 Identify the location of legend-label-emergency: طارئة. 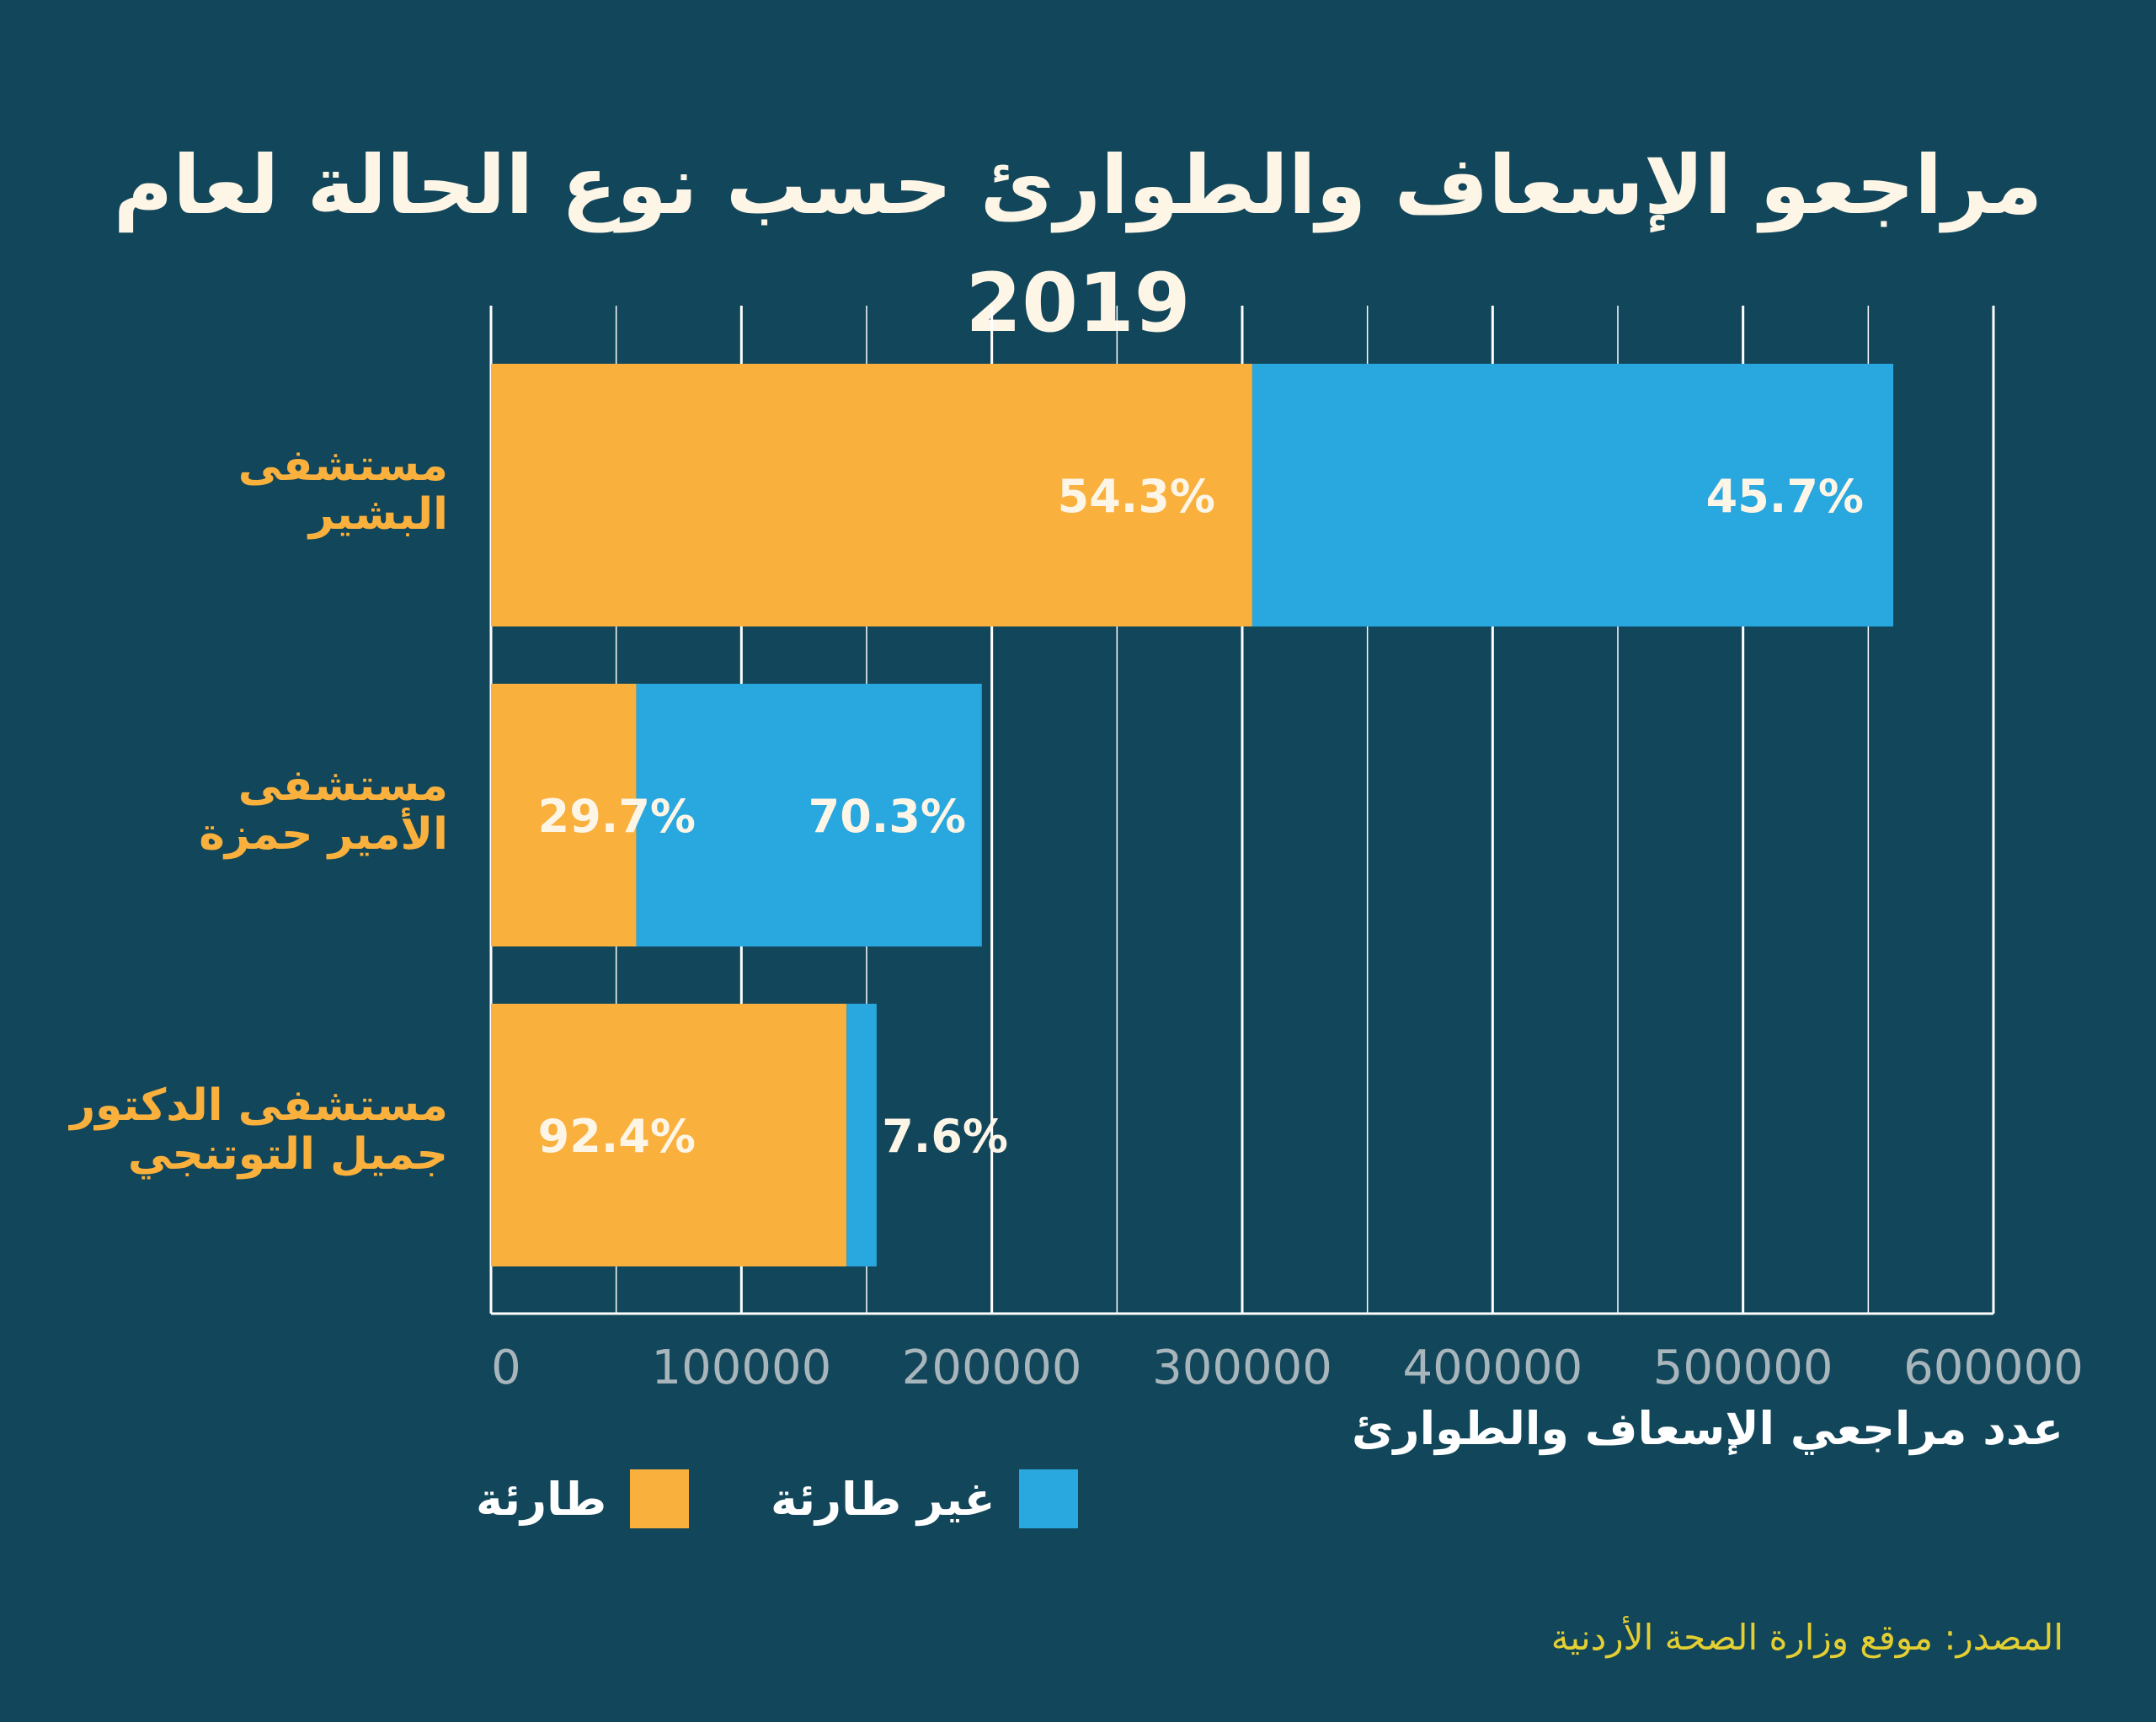
(541, 1499).